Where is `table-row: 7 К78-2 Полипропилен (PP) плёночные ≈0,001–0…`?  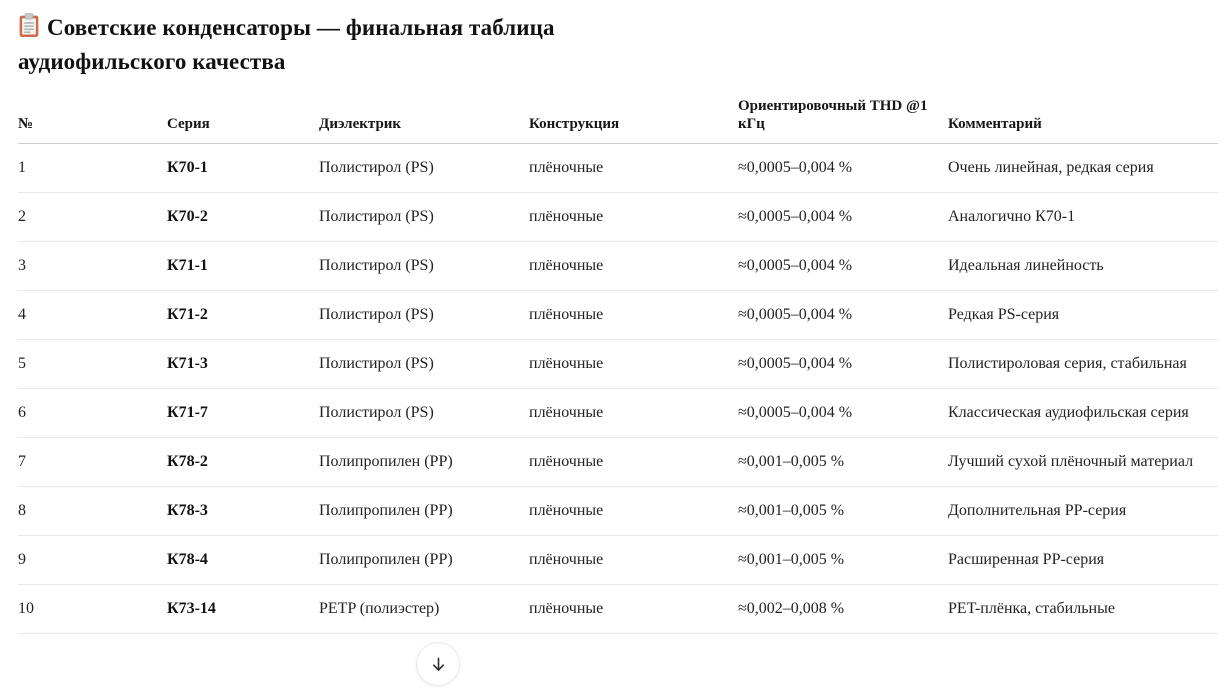 table-row: 7 К78-2 Полипропилен (PP) плёночные ≈0,001–0… is located at coordinates (618, 462).